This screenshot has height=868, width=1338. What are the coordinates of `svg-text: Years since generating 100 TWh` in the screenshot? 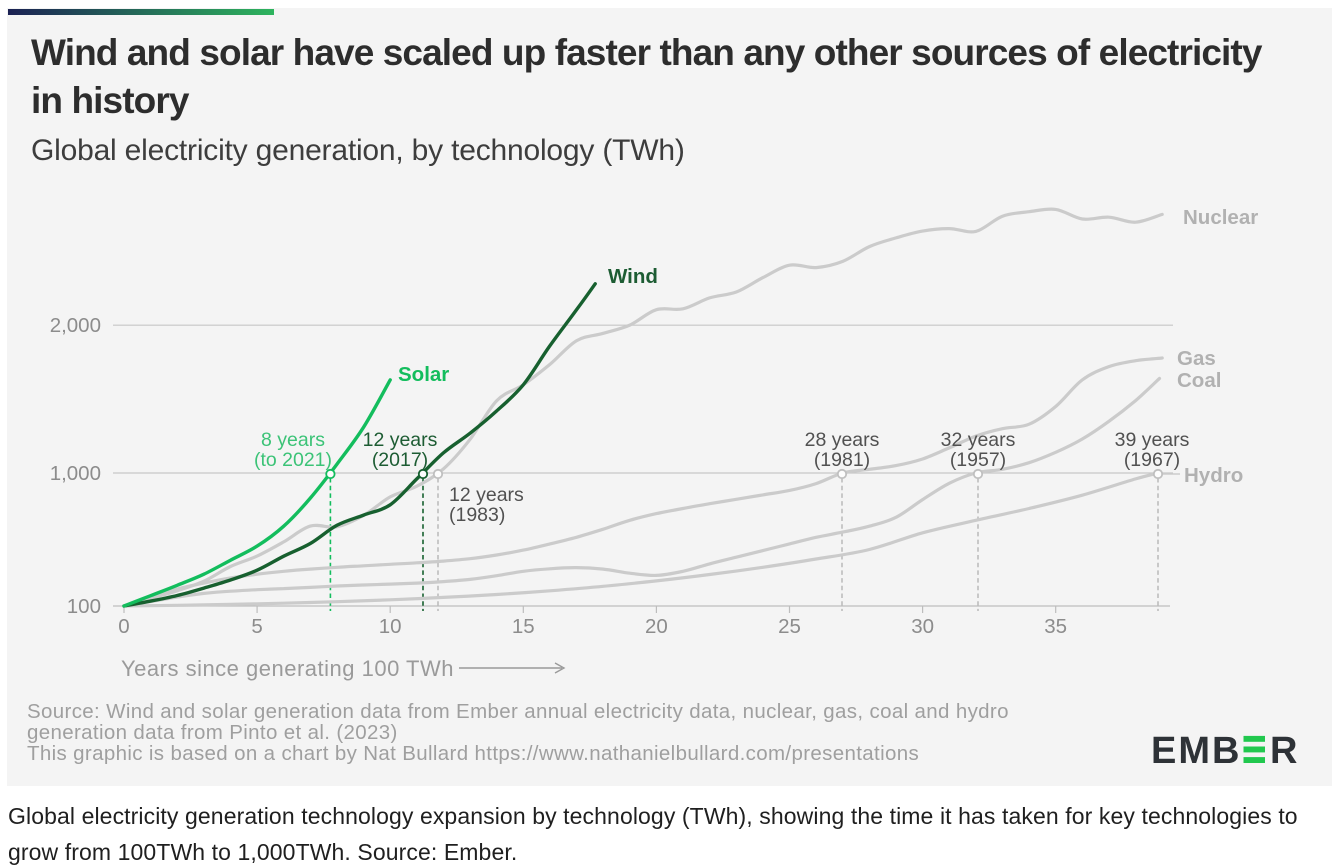 It's located at (287, 668).